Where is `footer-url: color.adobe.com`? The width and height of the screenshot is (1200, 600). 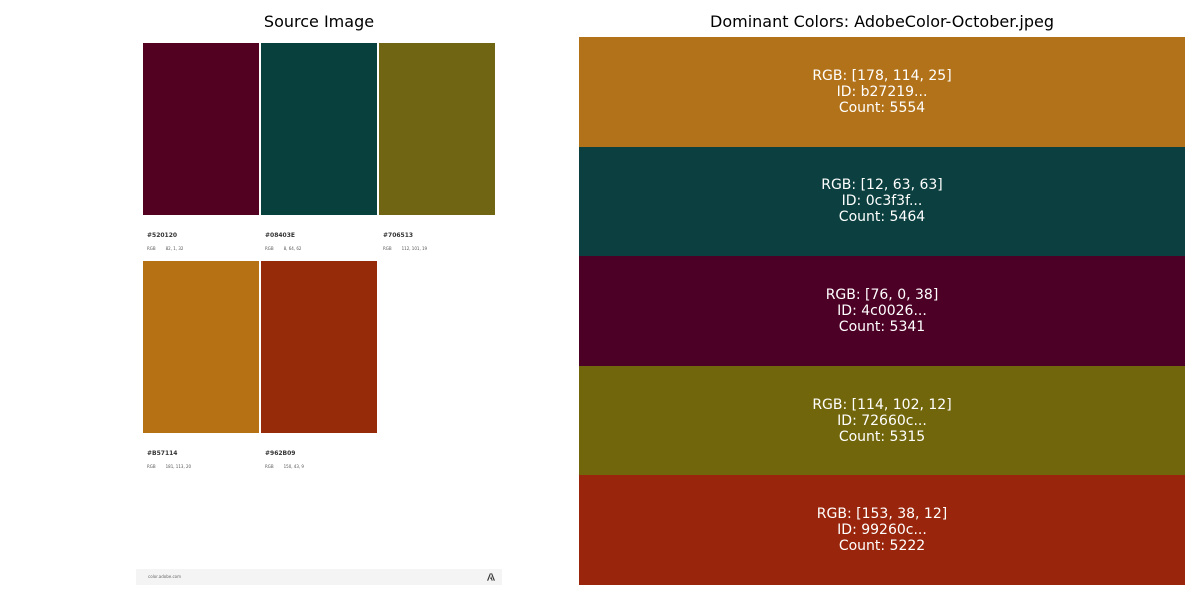 footer-url: color.adobe.com is located at coordinates (165, 576).